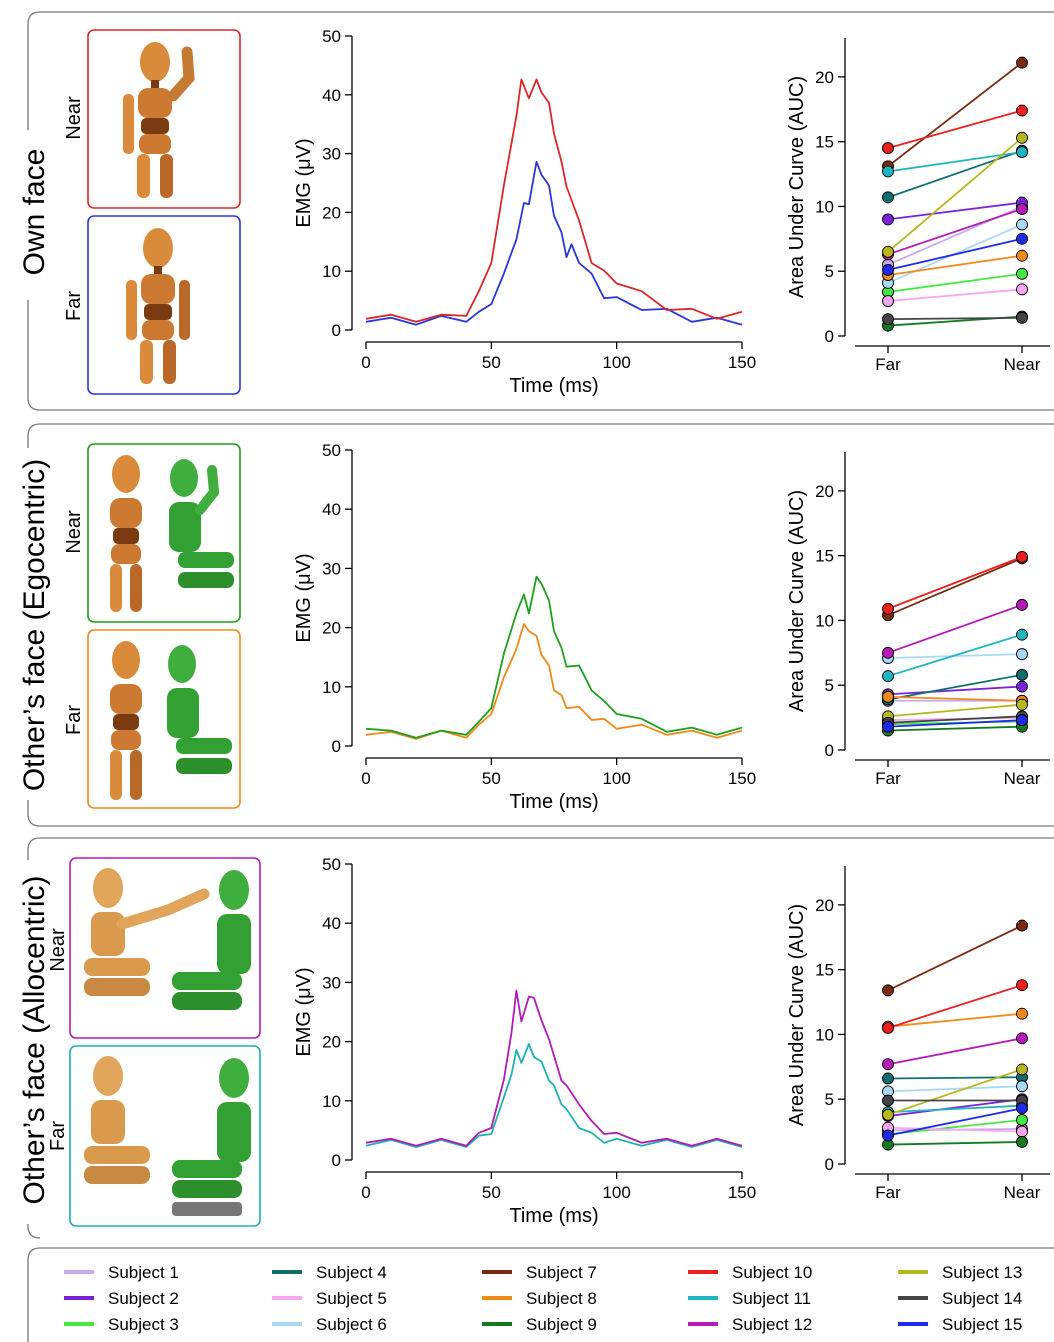 The height and width of the screenshot is (1342, 1054). Describe the element at coordinates (336, 330) in the screenshot. I see `y-tick-label: 0` at that location.